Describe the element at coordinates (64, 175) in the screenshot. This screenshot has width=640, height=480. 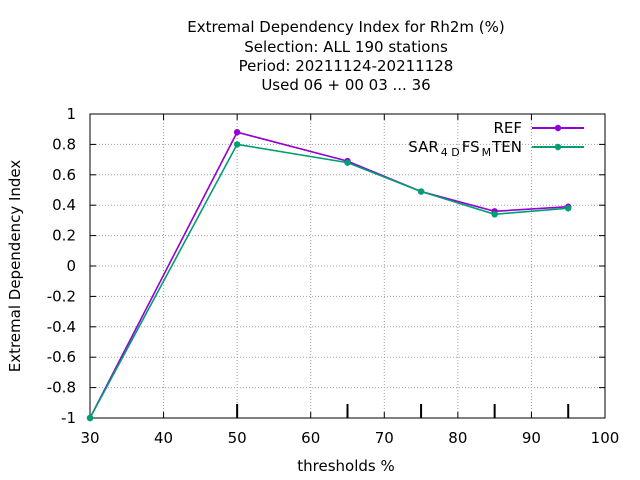
I see `y-tick-label: 0.6` at that location.